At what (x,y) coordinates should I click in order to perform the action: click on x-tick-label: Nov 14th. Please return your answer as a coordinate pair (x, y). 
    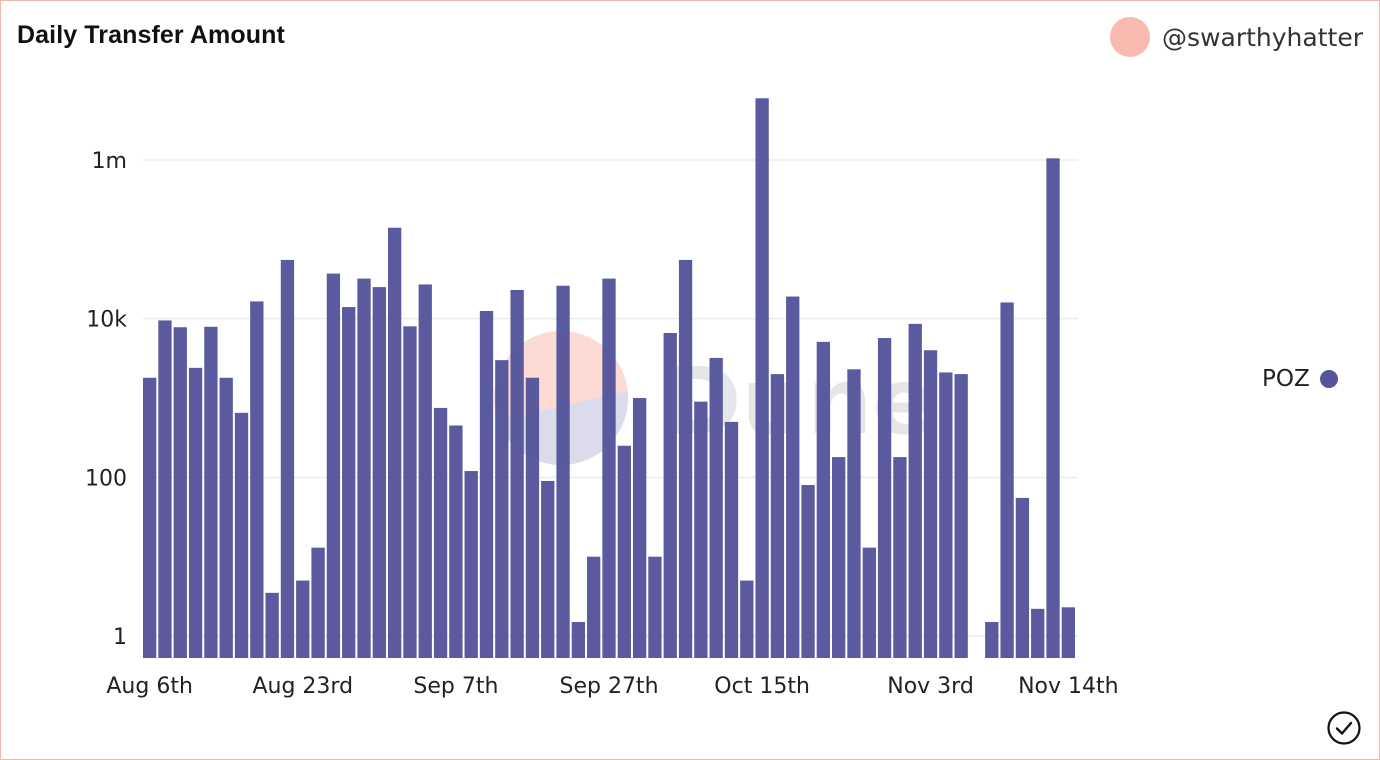
    Looking at the image, I should click on (1068, 686).